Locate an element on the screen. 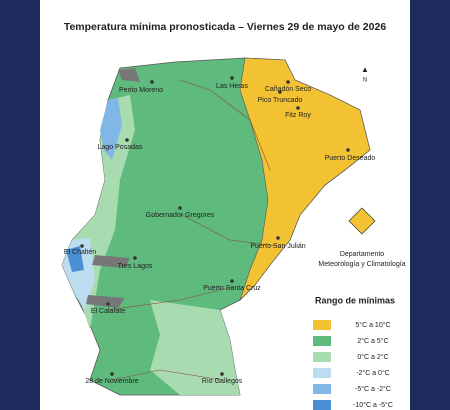  city-label: Cañadón Seco is located at coordinates (288, 89).